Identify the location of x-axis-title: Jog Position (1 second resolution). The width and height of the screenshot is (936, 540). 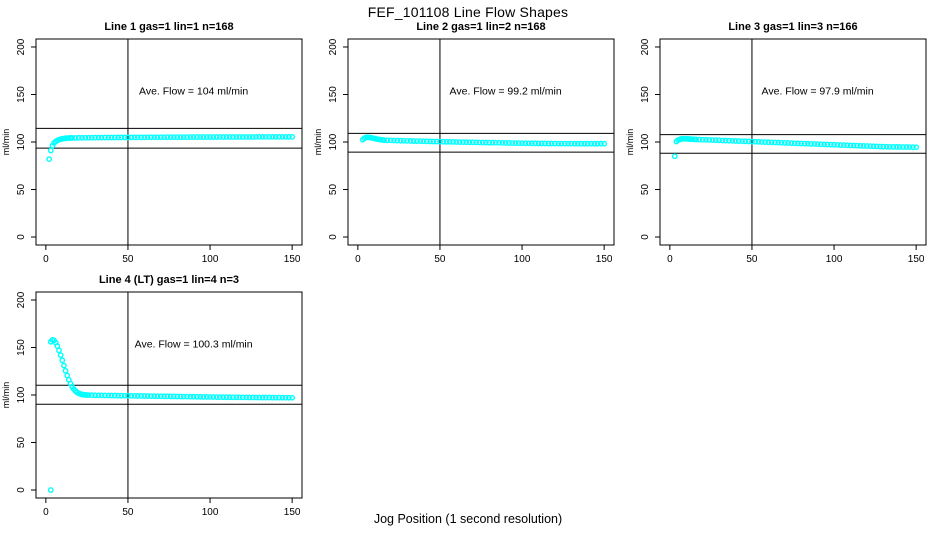
(468, 519).